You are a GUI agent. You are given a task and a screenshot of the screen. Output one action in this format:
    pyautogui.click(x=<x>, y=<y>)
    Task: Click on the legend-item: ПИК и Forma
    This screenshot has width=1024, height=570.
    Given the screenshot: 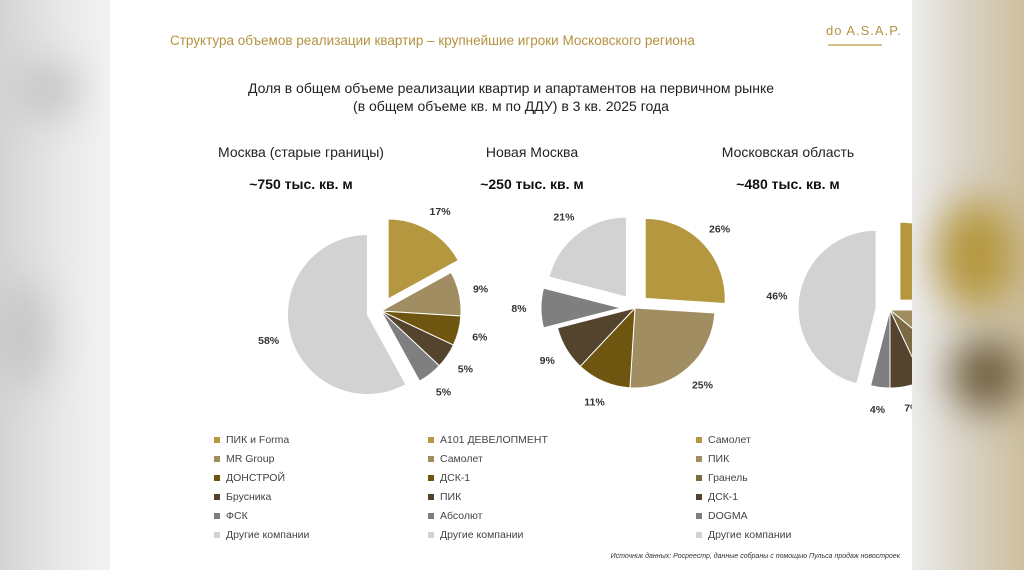 What is the action you would take?
    pyautogui.click(x=261, y=439)
    